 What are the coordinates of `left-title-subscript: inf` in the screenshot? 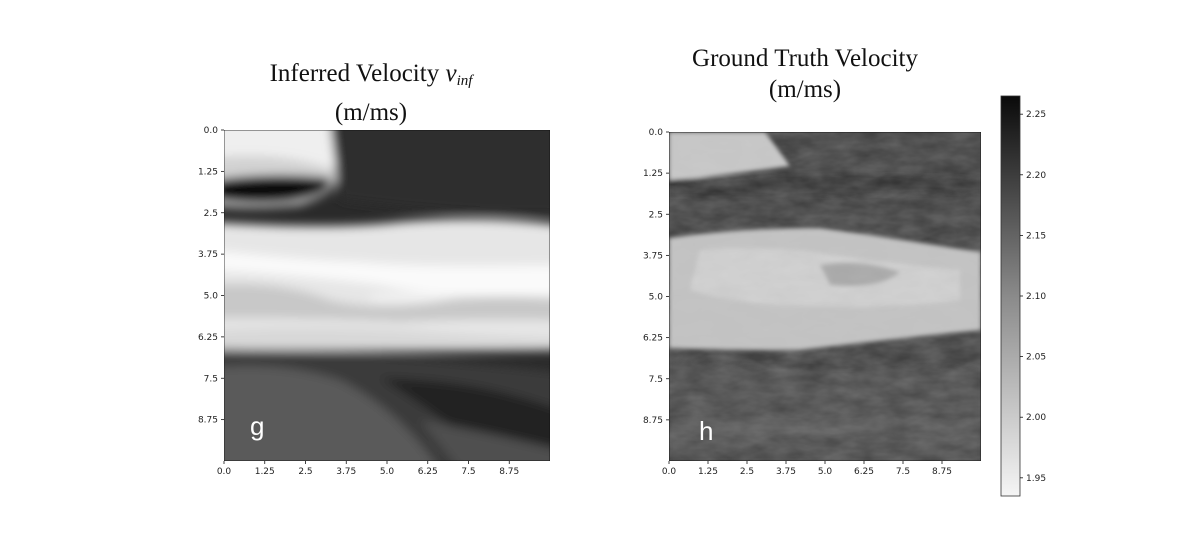 It's located at (464, 81).